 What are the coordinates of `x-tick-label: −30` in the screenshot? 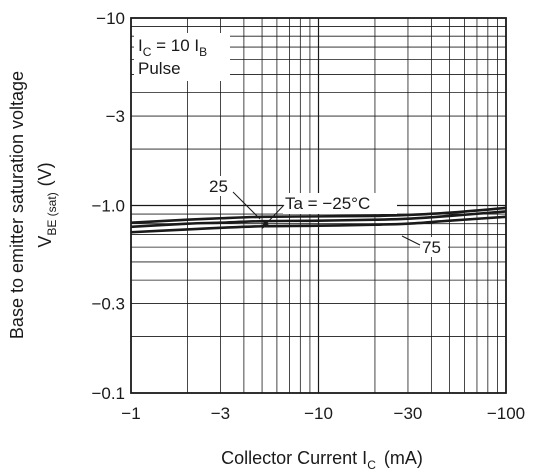 It's located at (408, 413).